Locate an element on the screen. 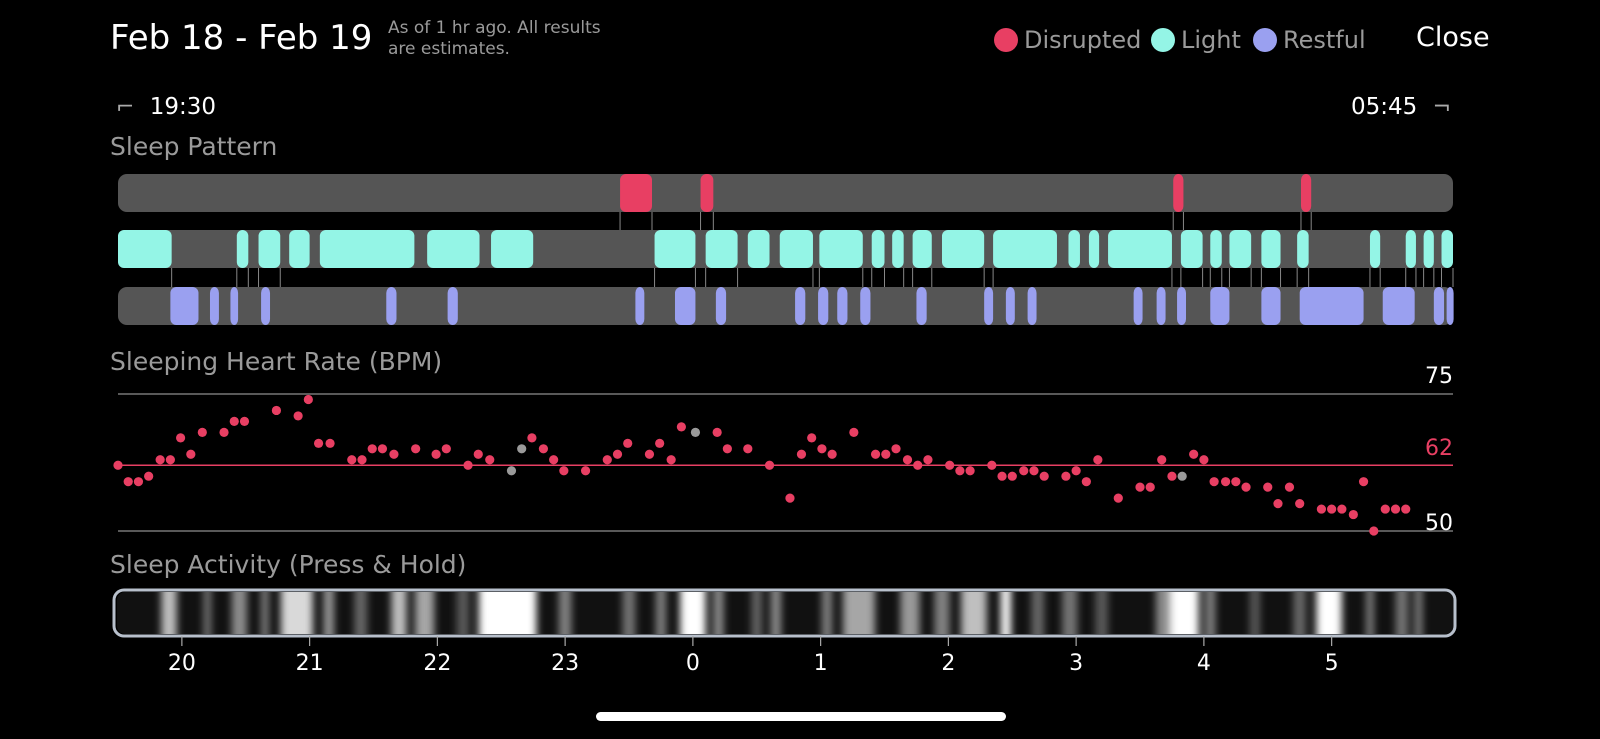 Image resolution: width=1600 pixels, height=739 pixels. legend-light-label: Light is located at coordinates (1211, 40).